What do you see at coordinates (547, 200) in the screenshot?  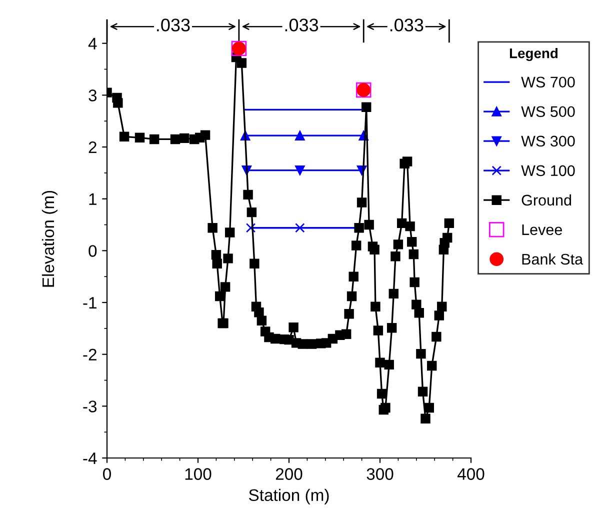 I see `legend-label: Ground` at bounding box center [547, 200].